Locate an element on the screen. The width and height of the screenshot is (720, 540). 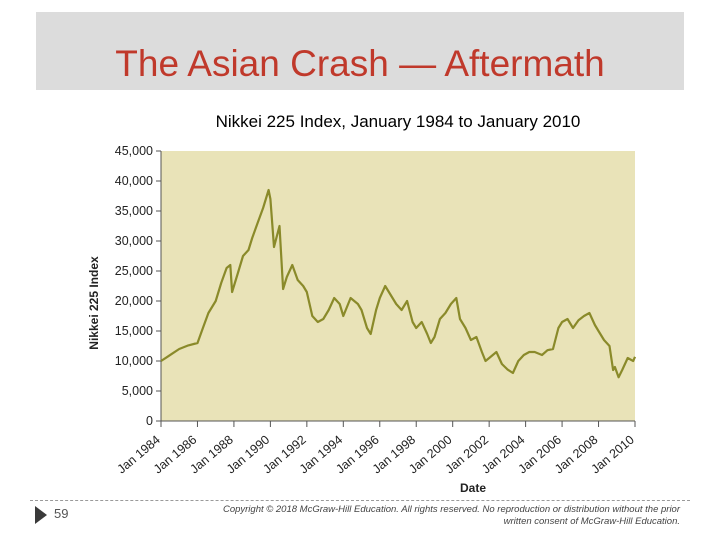
bullet-arrow-icon is located at coordinates (41, 515).